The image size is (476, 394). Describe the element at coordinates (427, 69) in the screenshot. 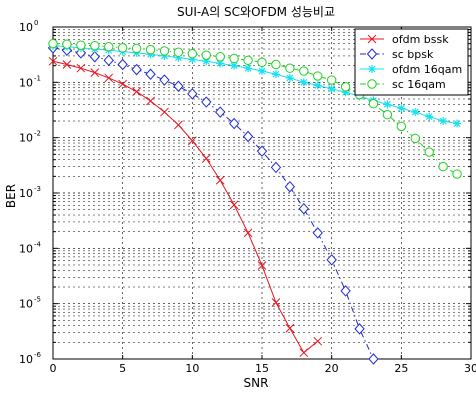

I see `legend-label: ofdm 16qam` at that location.